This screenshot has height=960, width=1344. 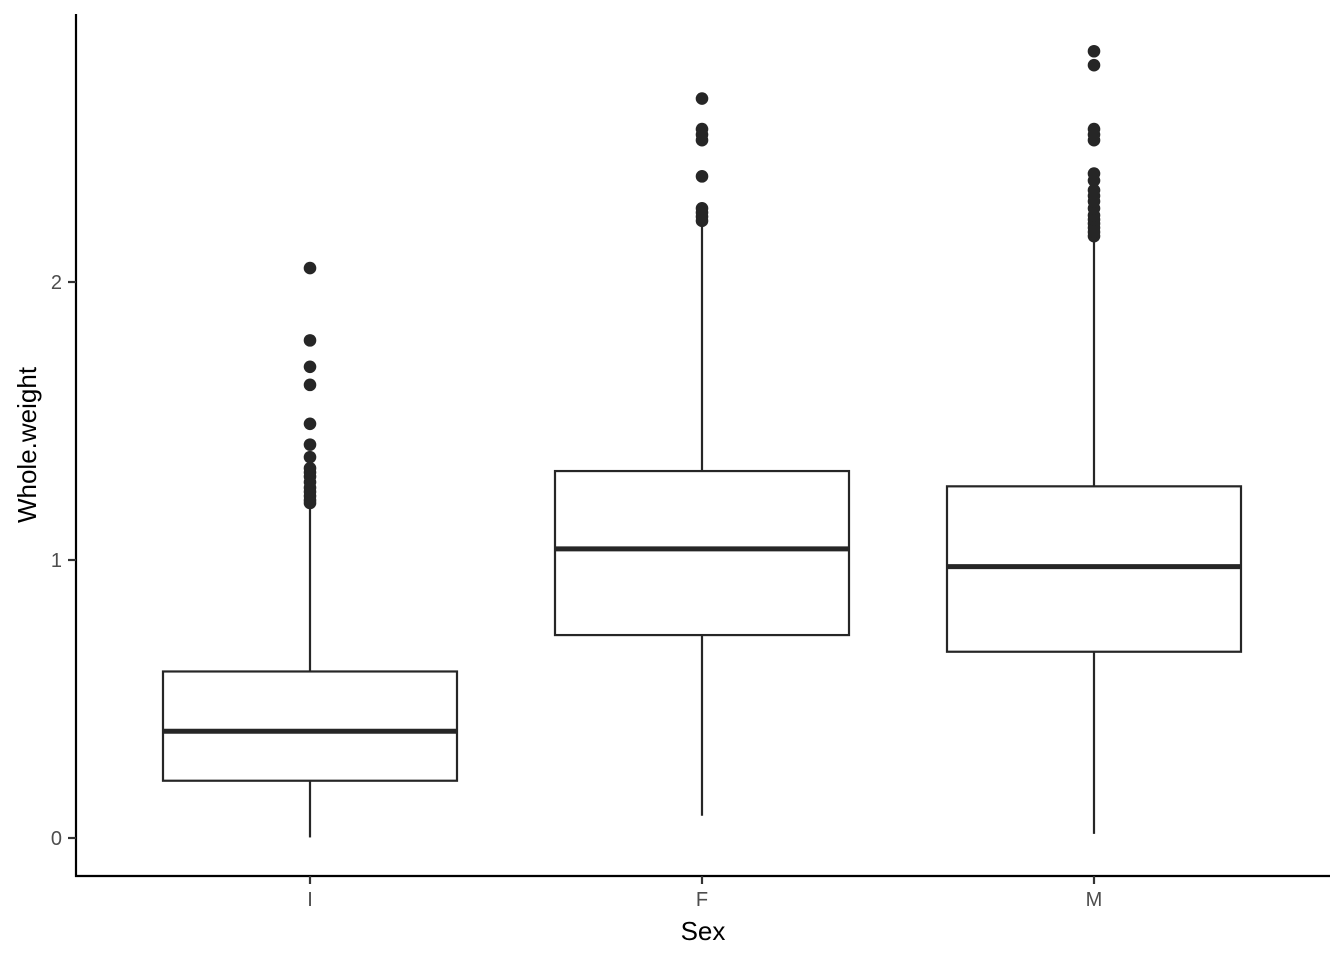 I want to click on x-tick-label: M, so click(x=1094, y=900).